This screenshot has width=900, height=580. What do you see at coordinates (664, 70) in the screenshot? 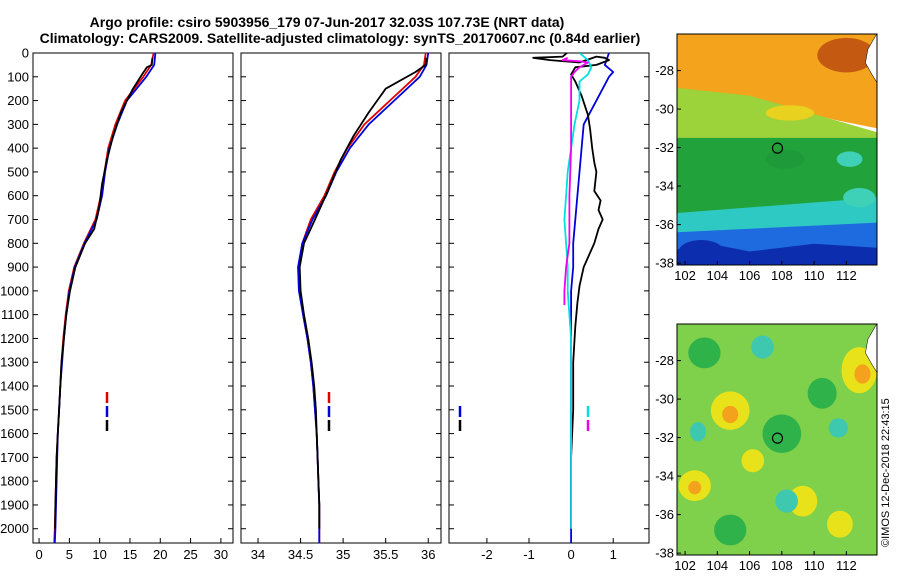
I see `panel-sst-ytick-label: -28` at bounding box center [664, 70].